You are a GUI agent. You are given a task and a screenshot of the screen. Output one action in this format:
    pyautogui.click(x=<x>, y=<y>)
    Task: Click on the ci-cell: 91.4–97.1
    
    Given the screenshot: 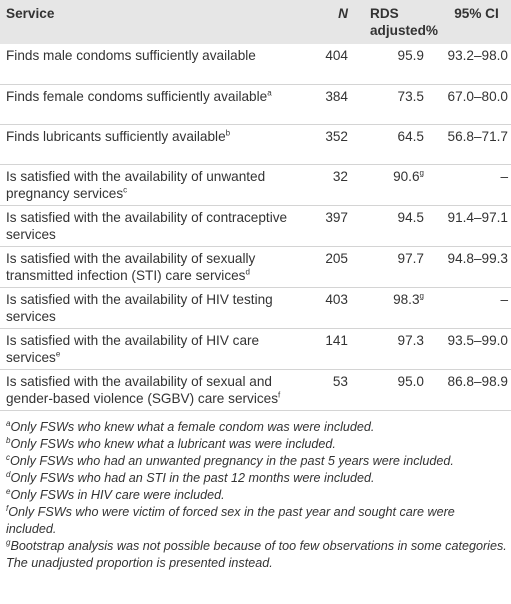 What is the action you would take?
    pyautogui.click(x=476, y=226)
    